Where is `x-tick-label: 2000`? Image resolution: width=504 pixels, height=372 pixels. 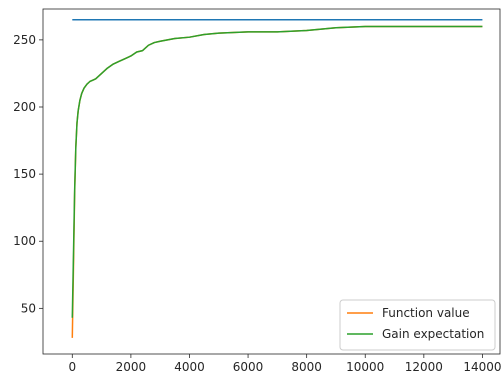 x-tick-label: 2000 is located at coordinates (131, 366).